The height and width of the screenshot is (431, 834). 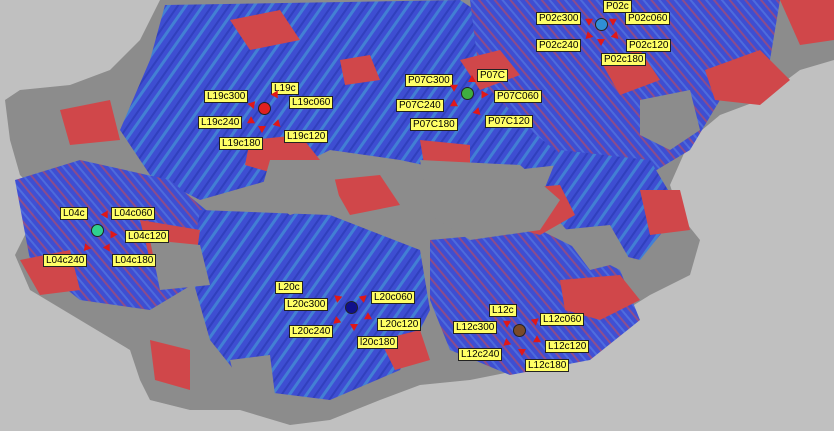 What do you see at coordinates (475, 327) in the screenshot?
I see `sector-label-l12c300: L12c300` at bounding box center [475, 327].